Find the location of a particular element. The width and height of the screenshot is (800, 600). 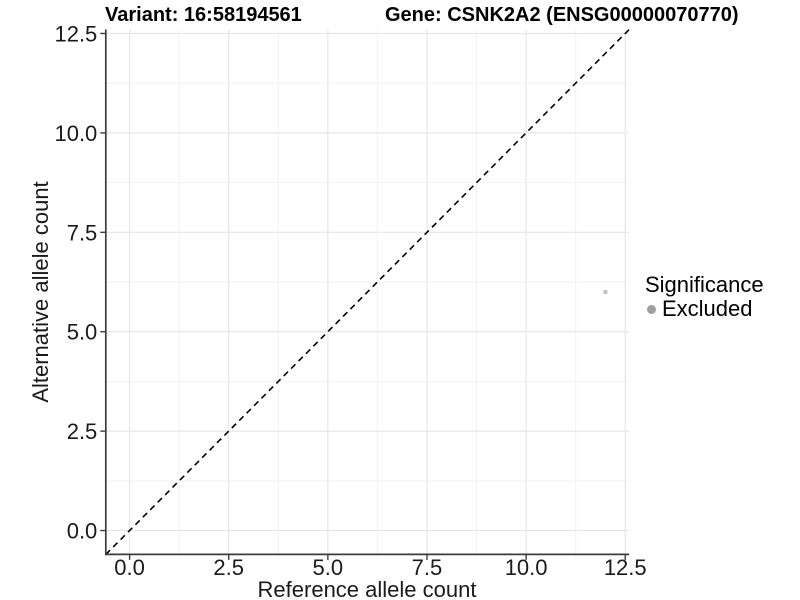

legend-entry-label: Excluded is located at coordinates (707, 308).